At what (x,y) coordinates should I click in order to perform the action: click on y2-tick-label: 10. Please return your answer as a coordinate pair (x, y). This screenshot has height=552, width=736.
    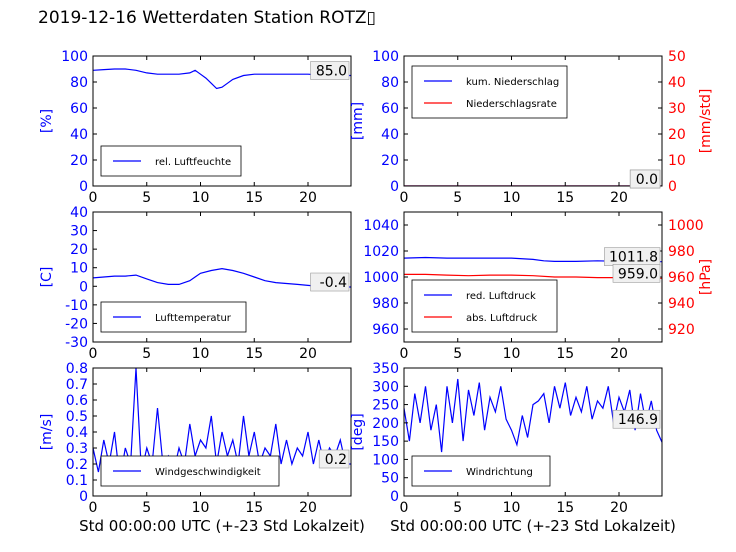
    Looking at the image, I should click on (677, 161).